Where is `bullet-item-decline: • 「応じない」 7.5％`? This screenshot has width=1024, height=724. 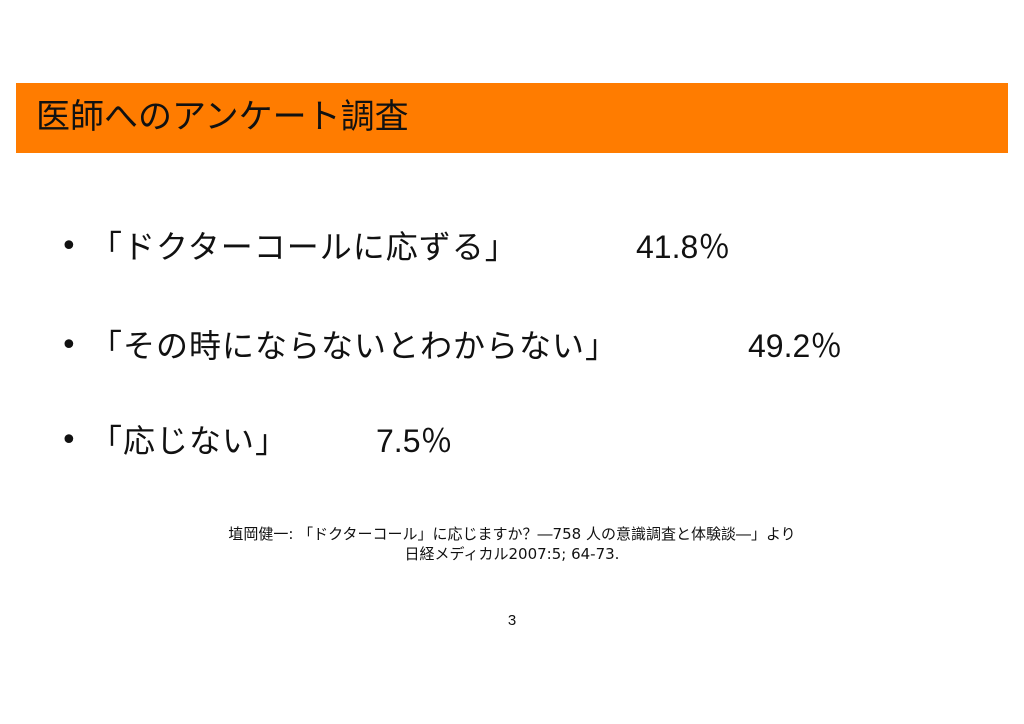
bullet-item-decline: • 「応じない」 7.5％ is located at coordinates (270, 441).